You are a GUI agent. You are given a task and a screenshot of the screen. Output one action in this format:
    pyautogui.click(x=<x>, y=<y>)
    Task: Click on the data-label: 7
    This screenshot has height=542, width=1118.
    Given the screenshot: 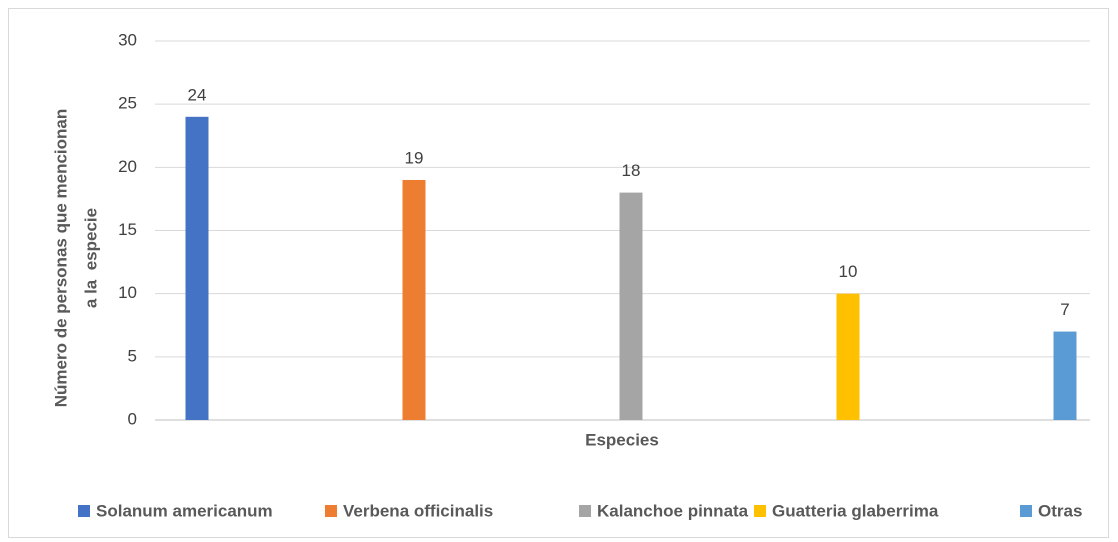 What is the action you would take?
    pyautogui.click(x=1064, y=309)
    